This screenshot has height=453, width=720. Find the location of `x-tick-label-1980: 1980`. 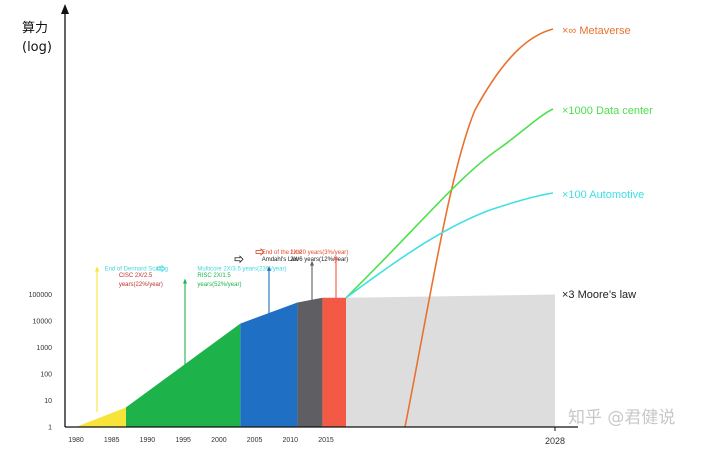

x-tick-label-1980: 1980 is located at coordinates (76, 440).